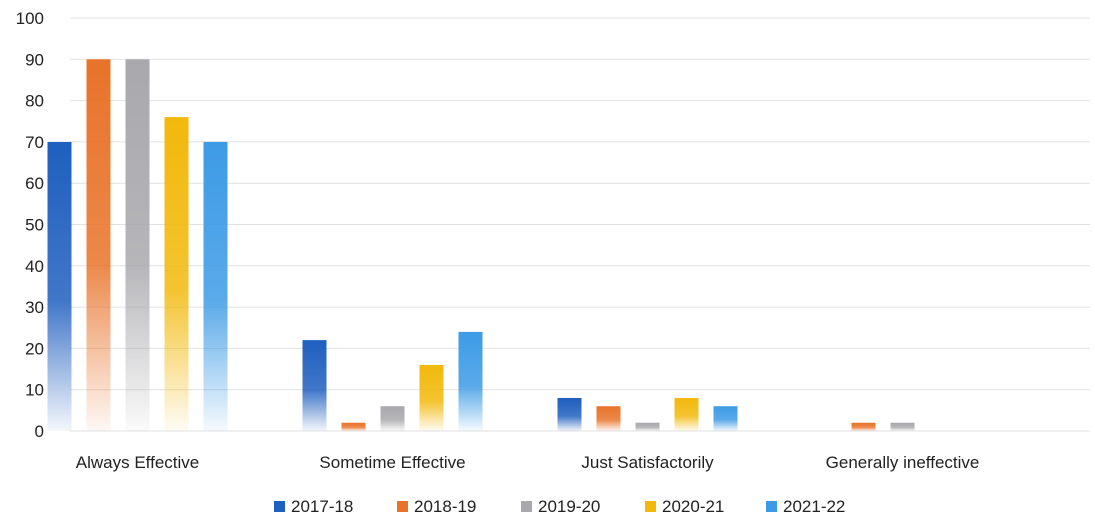 This screenshot has height=523, width=1095. What do you see at coordinates (34, 225) in the screenshot?
I see `y-tick-label: 50` at bounding box center [34, 225].